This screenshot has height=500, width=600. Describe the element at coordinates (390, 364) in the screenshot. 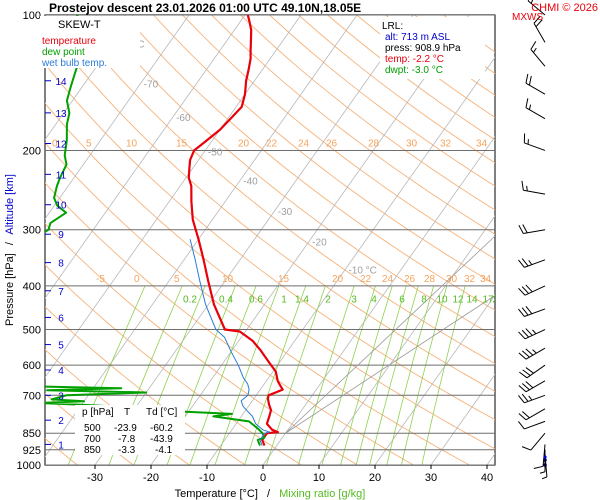

I see `reference-adiabat` at that location.